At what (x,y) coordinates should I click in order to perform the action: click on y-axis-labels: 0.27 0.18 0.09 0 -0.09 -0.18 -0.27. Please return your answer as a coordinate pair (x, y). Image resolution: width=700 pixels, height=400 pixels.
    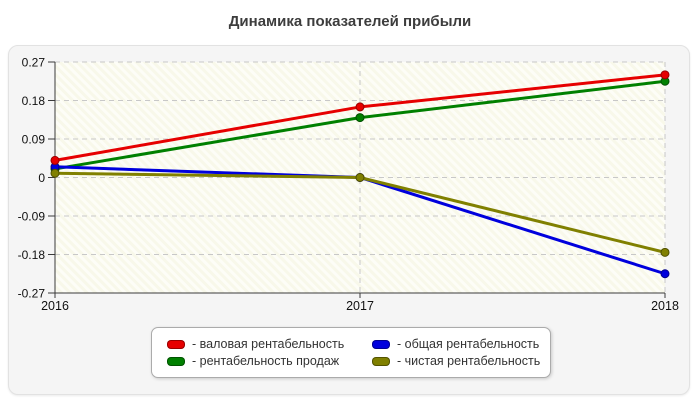
    Looking at the image, I should click on (32, 178).